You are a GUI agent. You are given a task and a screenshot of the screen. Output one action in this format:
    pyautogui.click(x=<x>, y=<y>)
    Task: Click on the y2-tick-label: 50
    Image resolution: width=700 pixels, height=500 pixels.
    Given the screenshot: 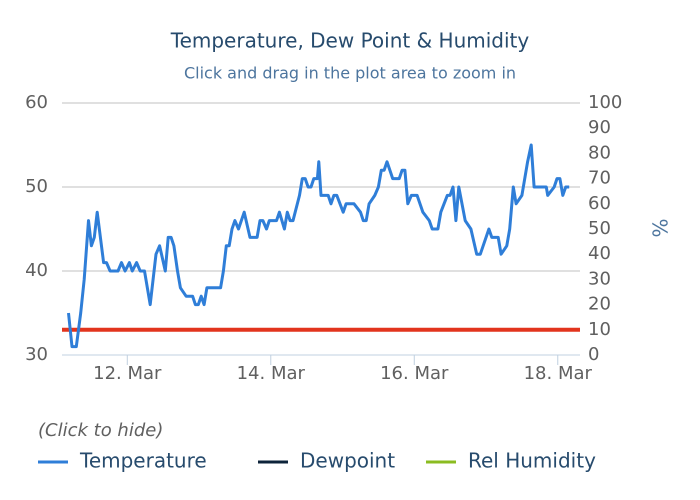 What is the action you would take?
    pyautogui.click(x=599, y=228)
    